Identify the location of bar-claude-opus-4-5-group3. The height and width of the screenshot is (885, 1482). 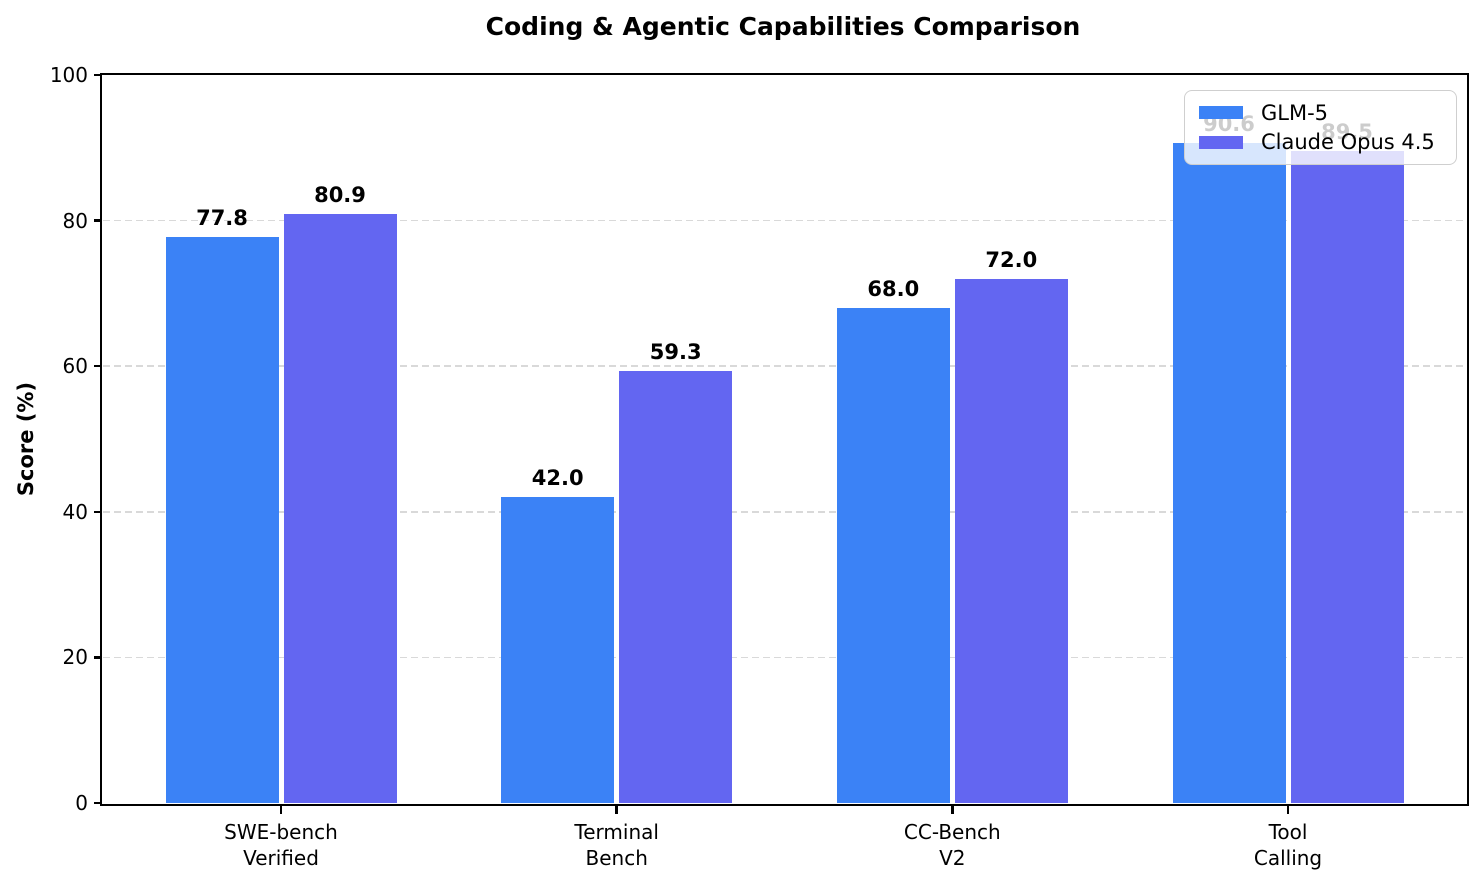
(1347, 477).